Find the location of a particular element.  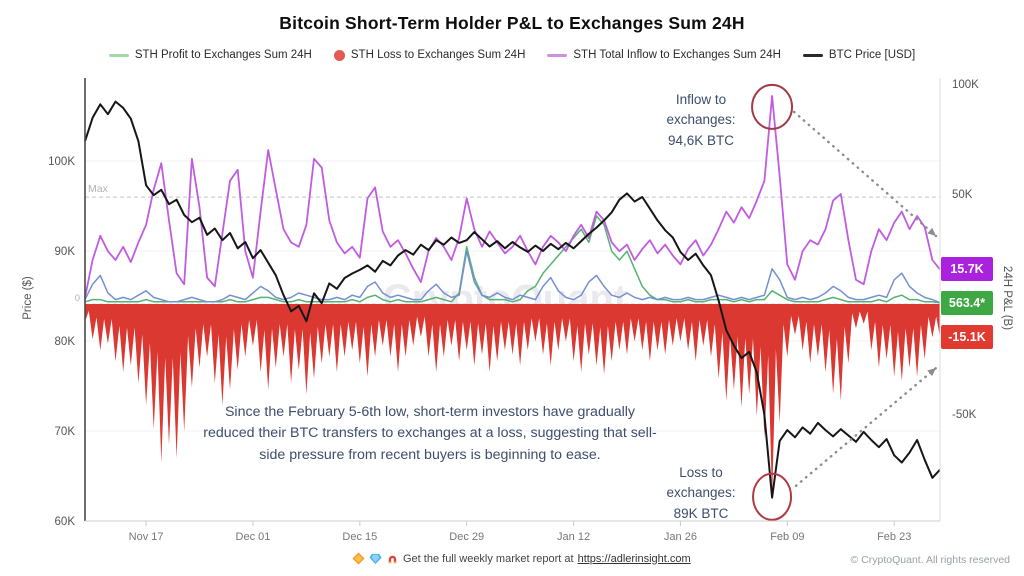

legend-swatch-profit-icon is located at coordinates (118, 55).